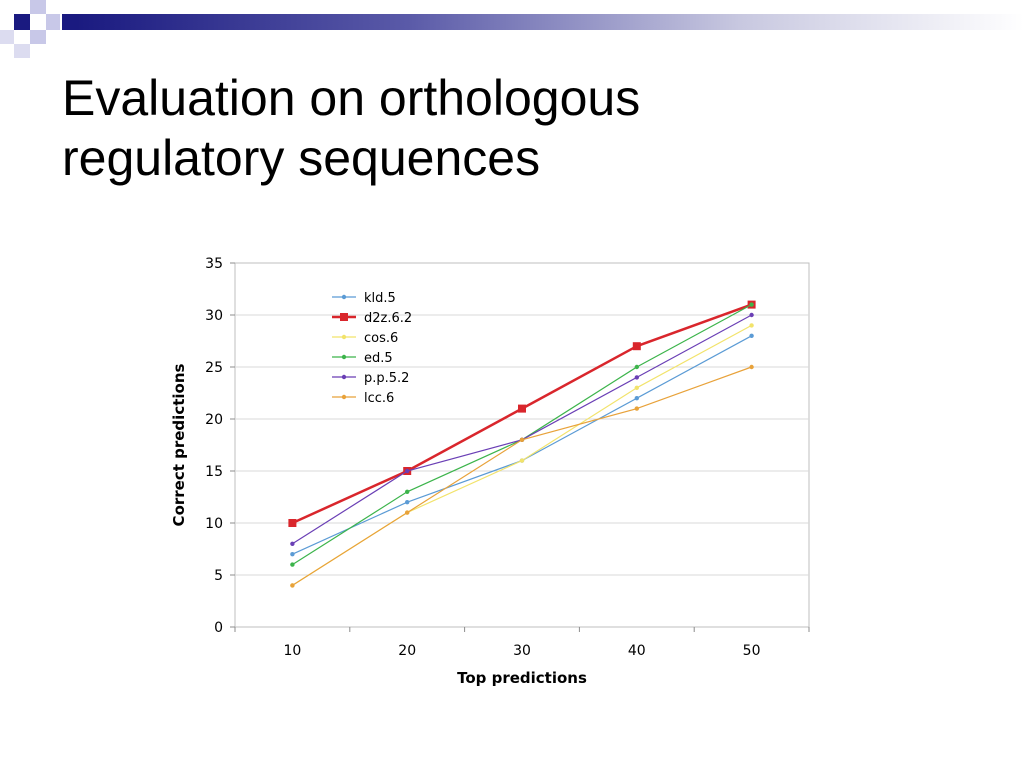 Image resolution: width=1024 pixels, height=768 pixels. I want to click on legend-label: d2z.6.2, so click(388, 318).